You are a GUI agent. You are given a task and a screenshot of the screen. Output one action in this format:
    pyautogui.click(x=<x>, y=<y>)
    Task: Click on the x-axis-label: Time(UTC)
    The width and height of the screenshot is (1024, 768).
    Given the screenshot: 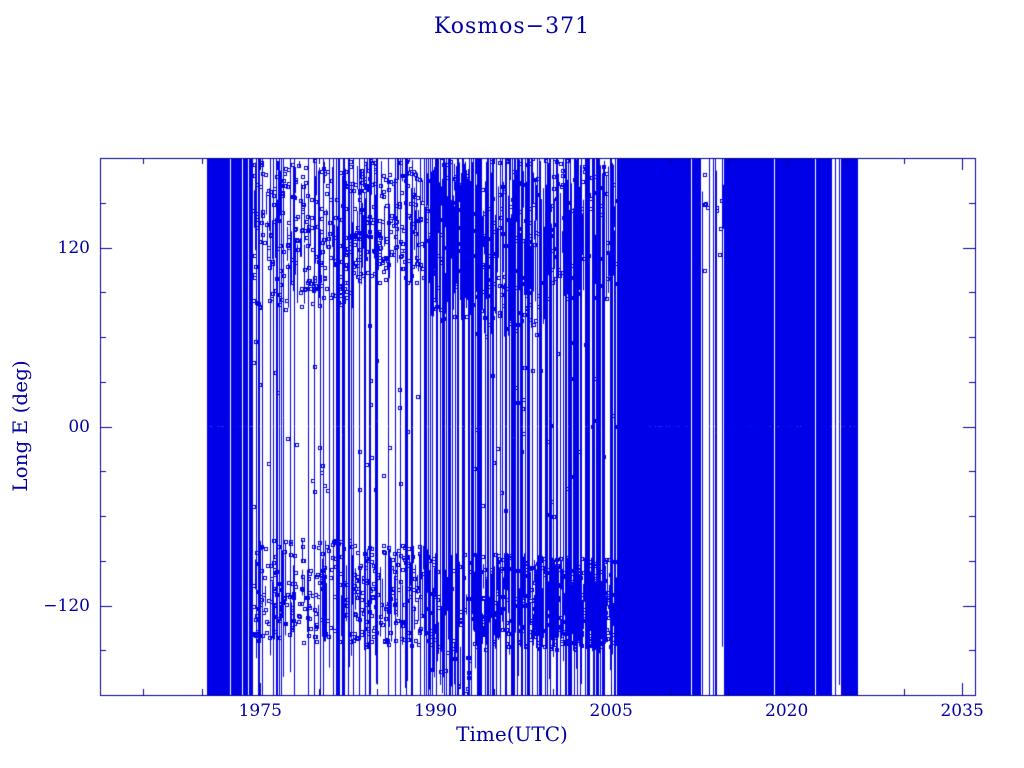 What is the action you would take?
    pyautogui.click(x=512, y=734)
    